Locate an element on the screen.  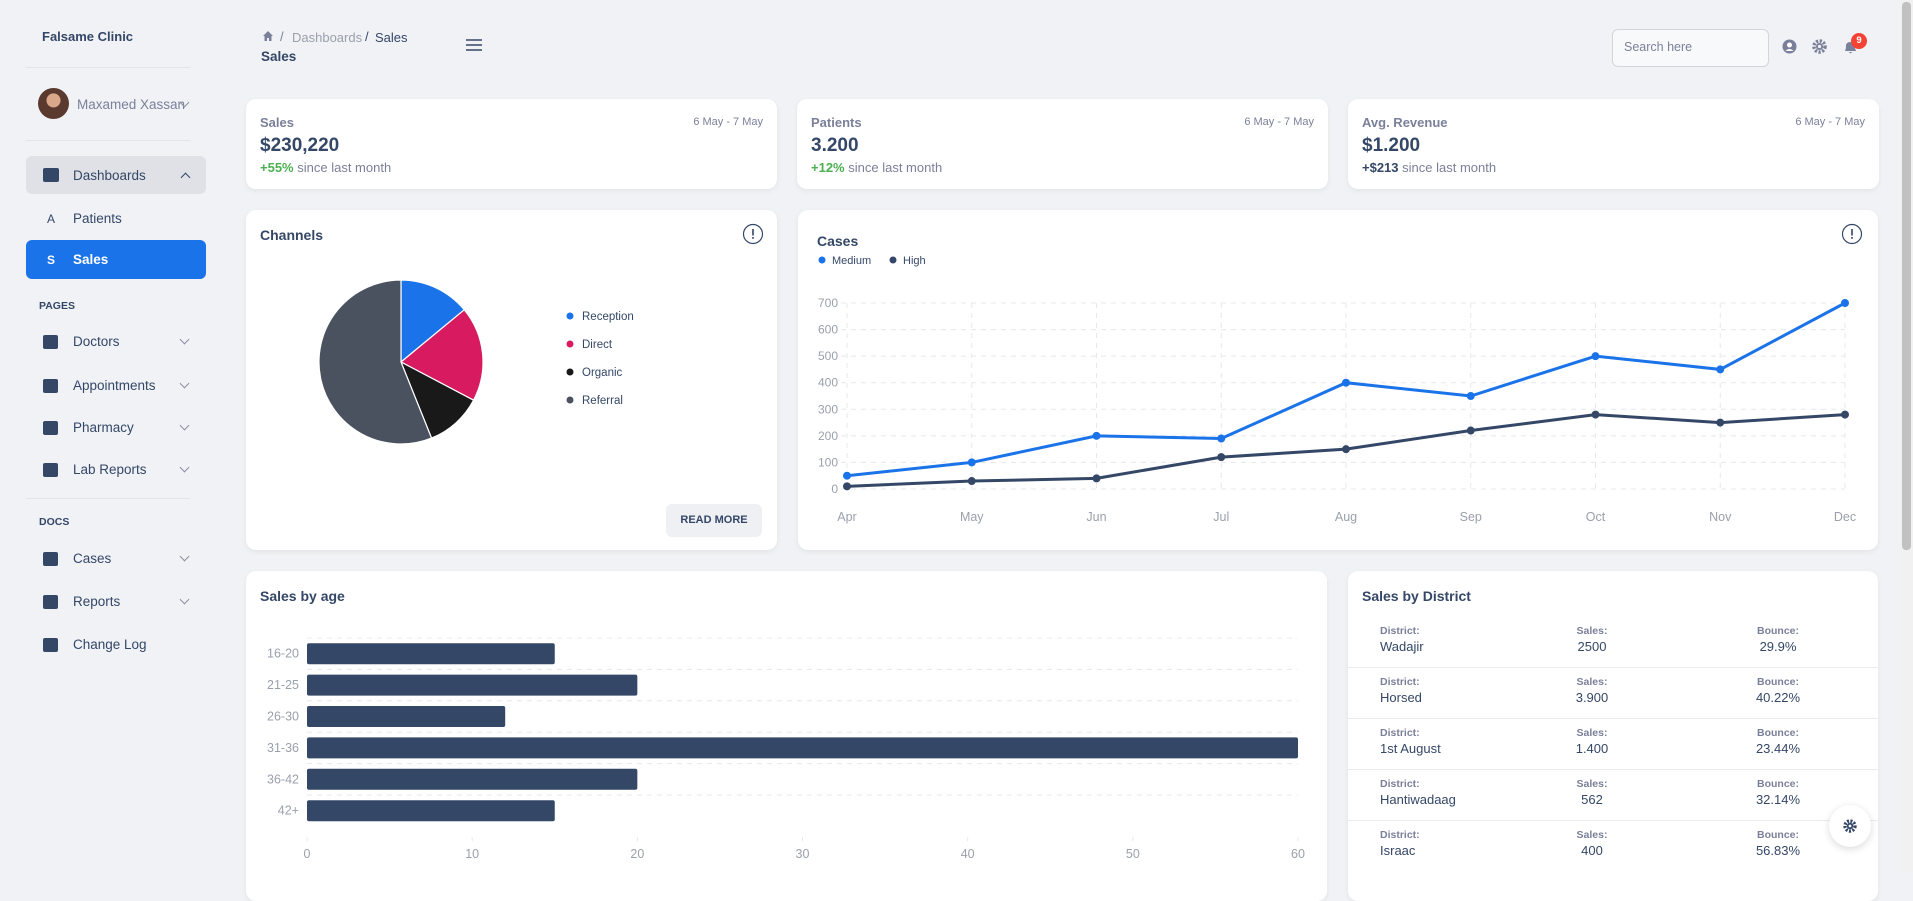
nav-dashboards: Dashboards is located at coordinates (109, 175).